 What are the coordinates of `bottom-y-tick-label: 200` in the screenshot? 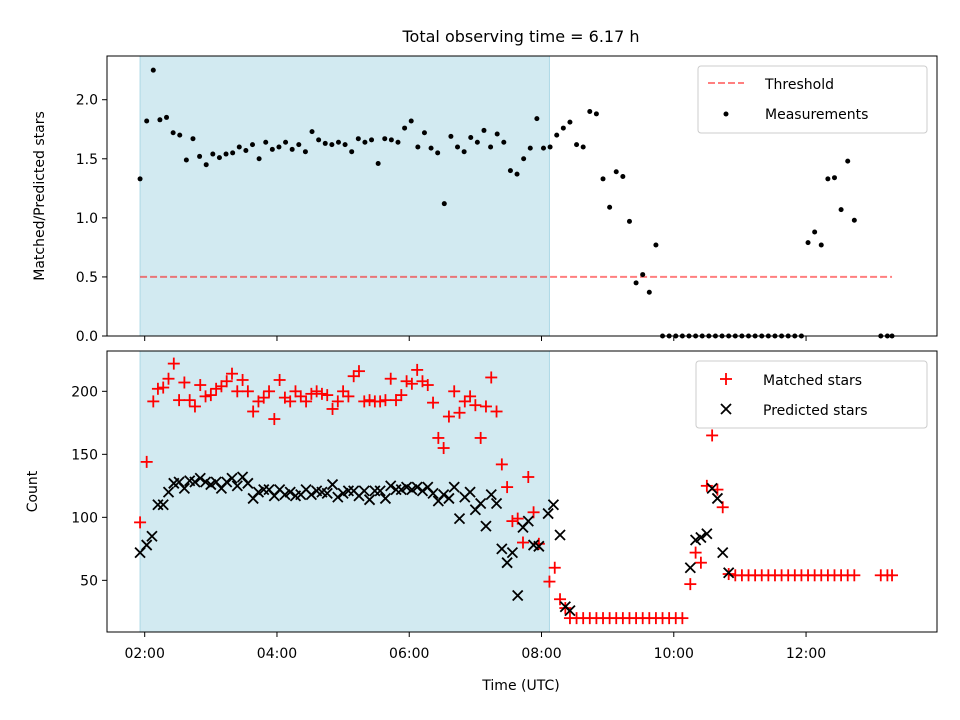 It's located at (84, 392).